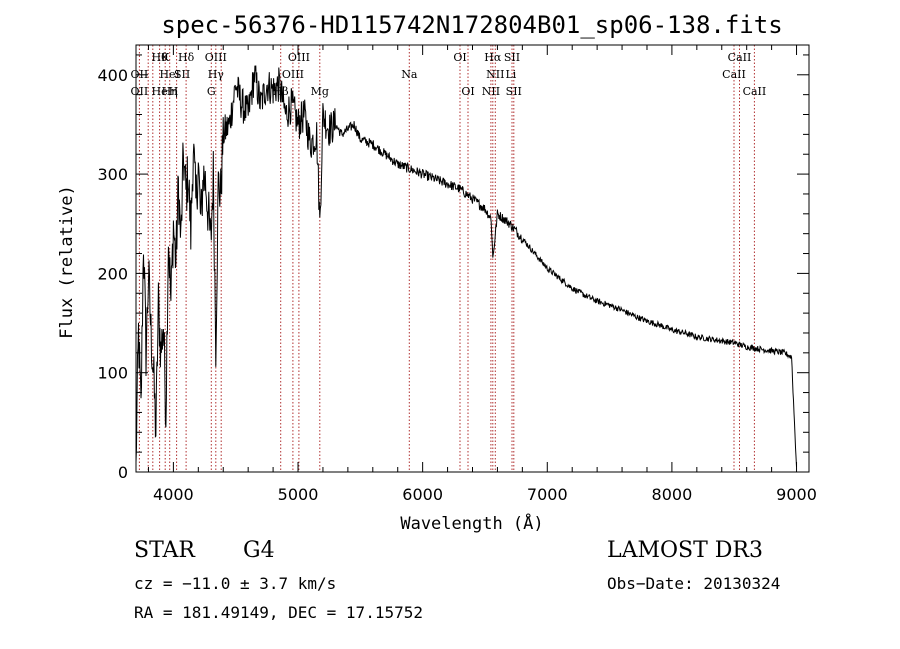 The height and width of the screenshot is (649, 900). Describe the element at coordinates (123, 472) in the screenshot. I see `y-tick-label: 0` at that location.